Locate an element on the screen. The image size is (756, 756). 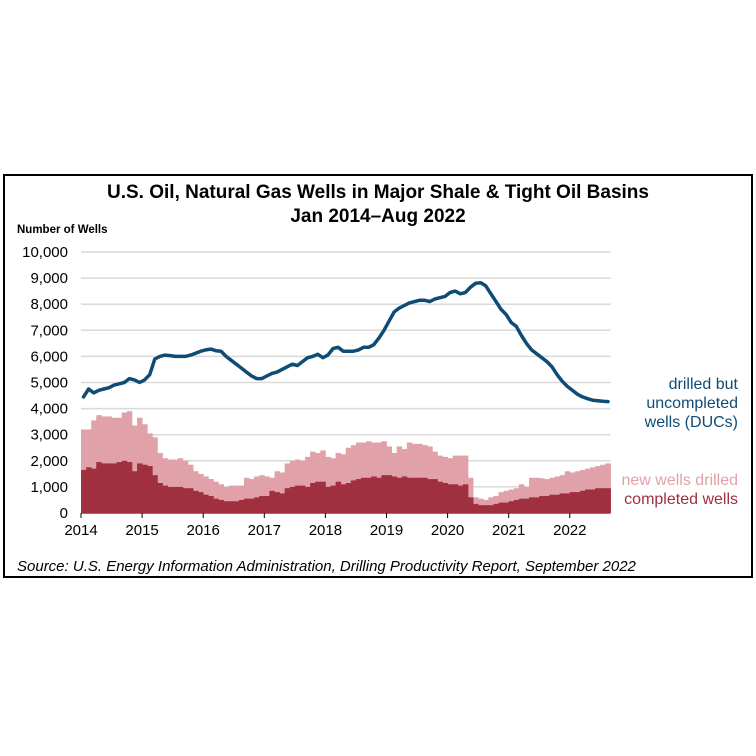
y-tick-label: 2,000 is located at coordinates (49, 461).